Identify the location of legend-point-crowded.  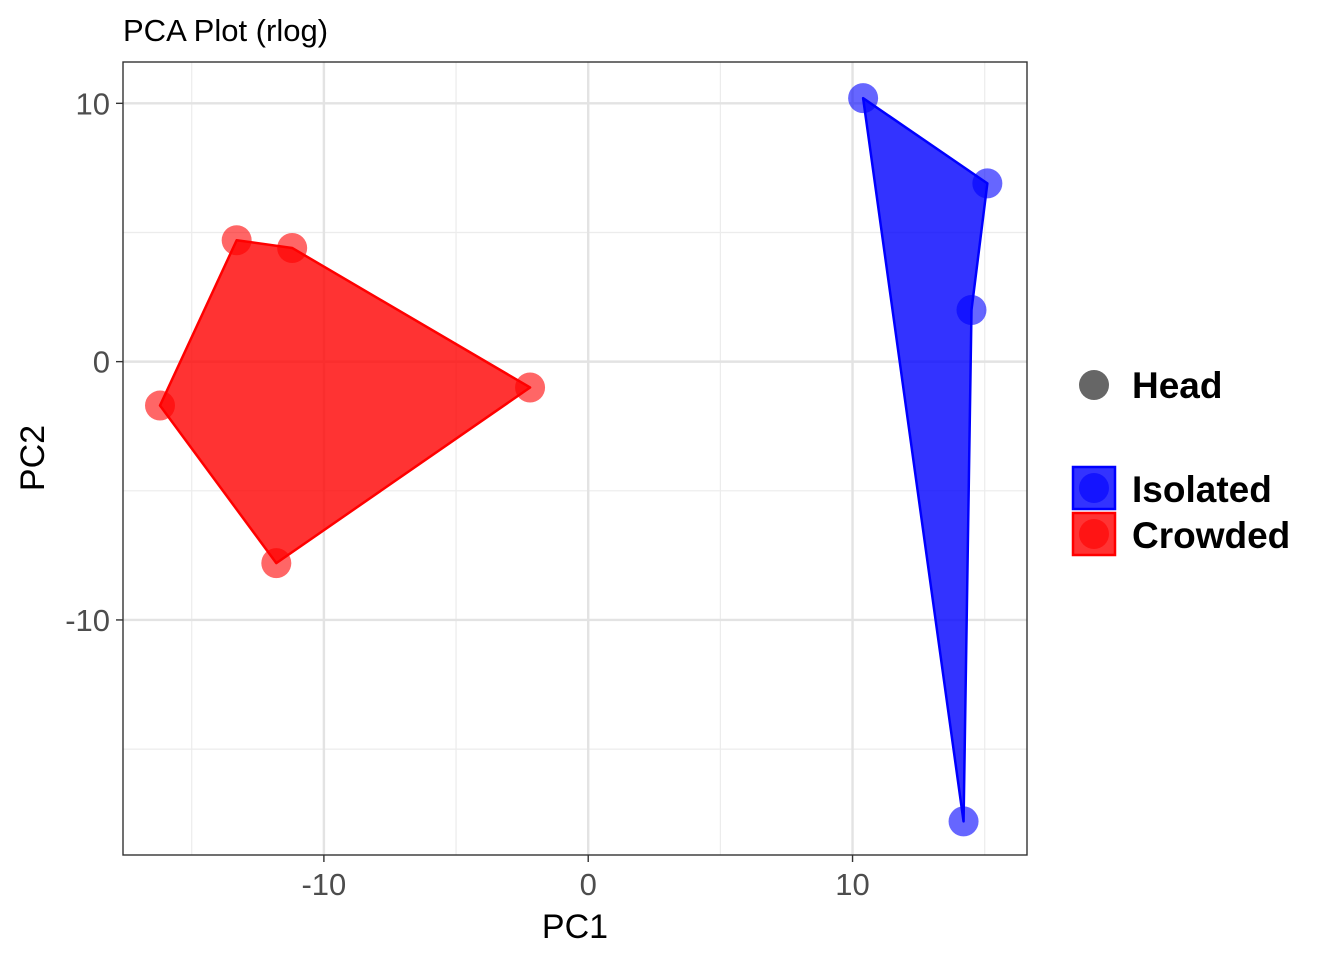
(1094, 534).